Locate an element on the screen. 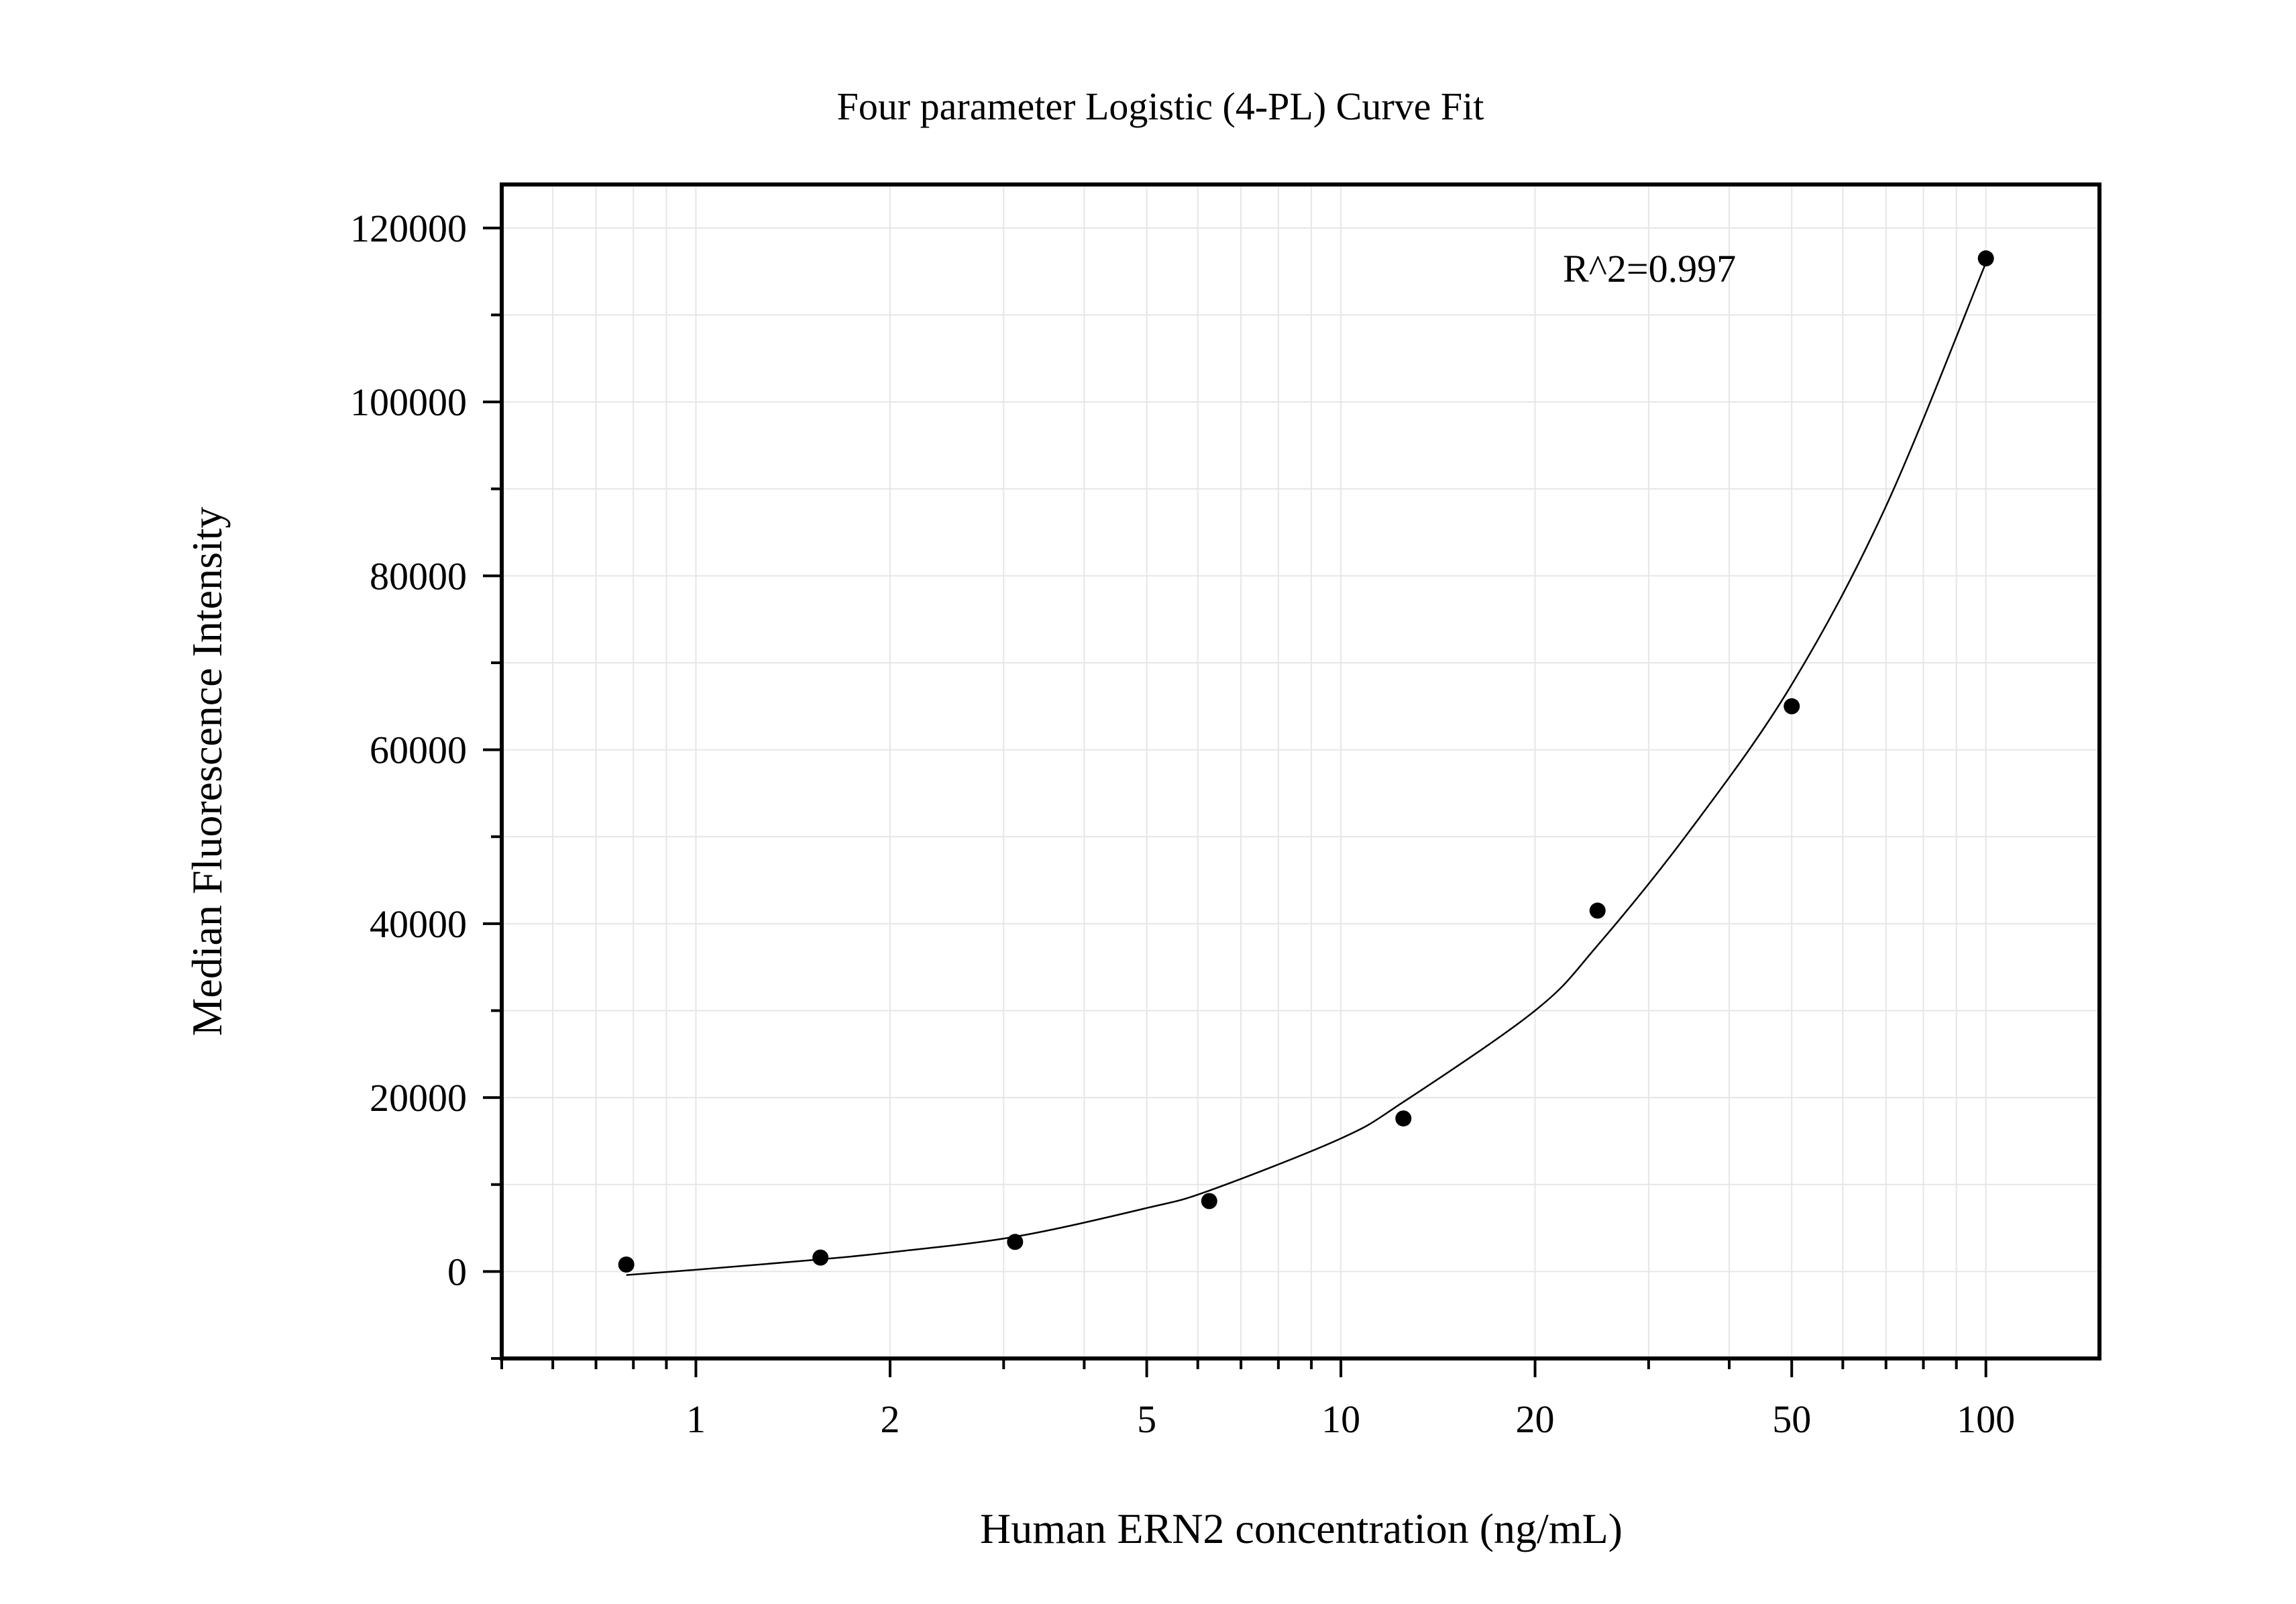  y-tick-label: 80000 is located at coordinates (418, 576).